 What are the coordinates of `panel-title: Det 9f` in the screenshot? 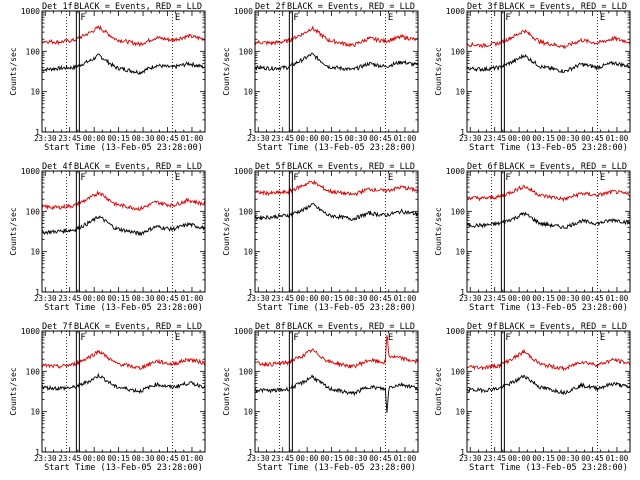 It's located at (482, 327).